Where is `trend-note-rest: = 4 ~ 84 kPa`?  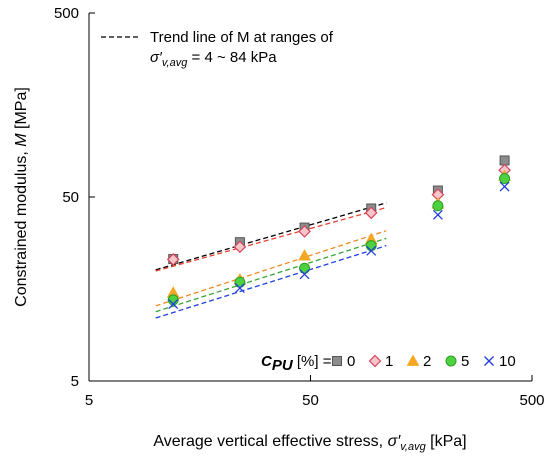 trend-note-rest: = 4 ~ 84 kPa is located at coordinates (232, 57).